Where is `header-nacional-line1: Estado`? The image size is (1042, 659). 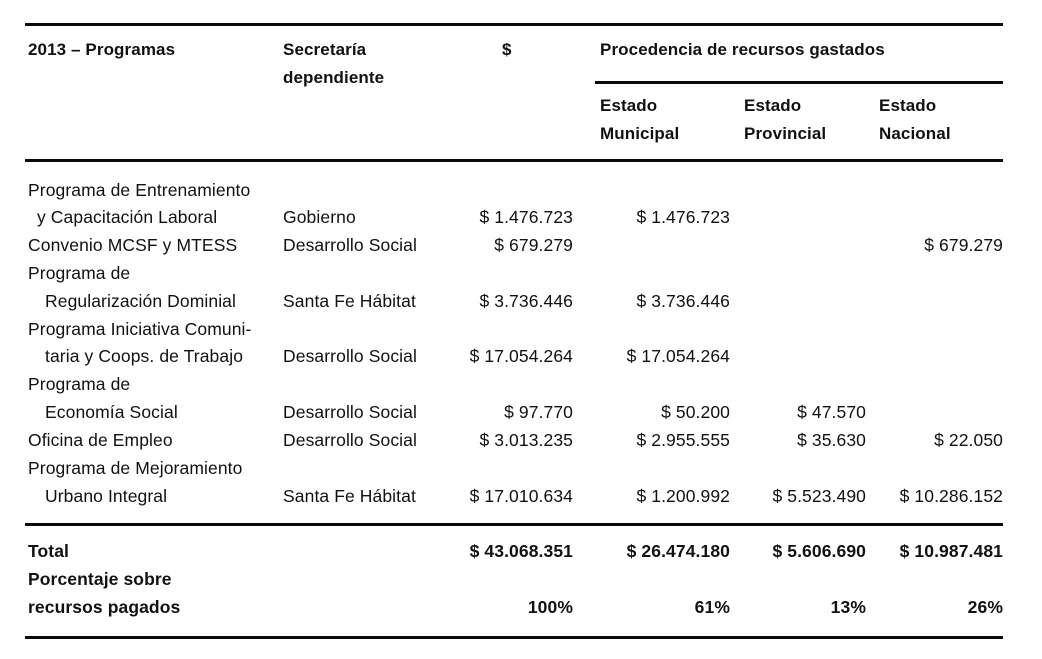
header-nacional-line1: Estado is located at coordinates (908, 105).